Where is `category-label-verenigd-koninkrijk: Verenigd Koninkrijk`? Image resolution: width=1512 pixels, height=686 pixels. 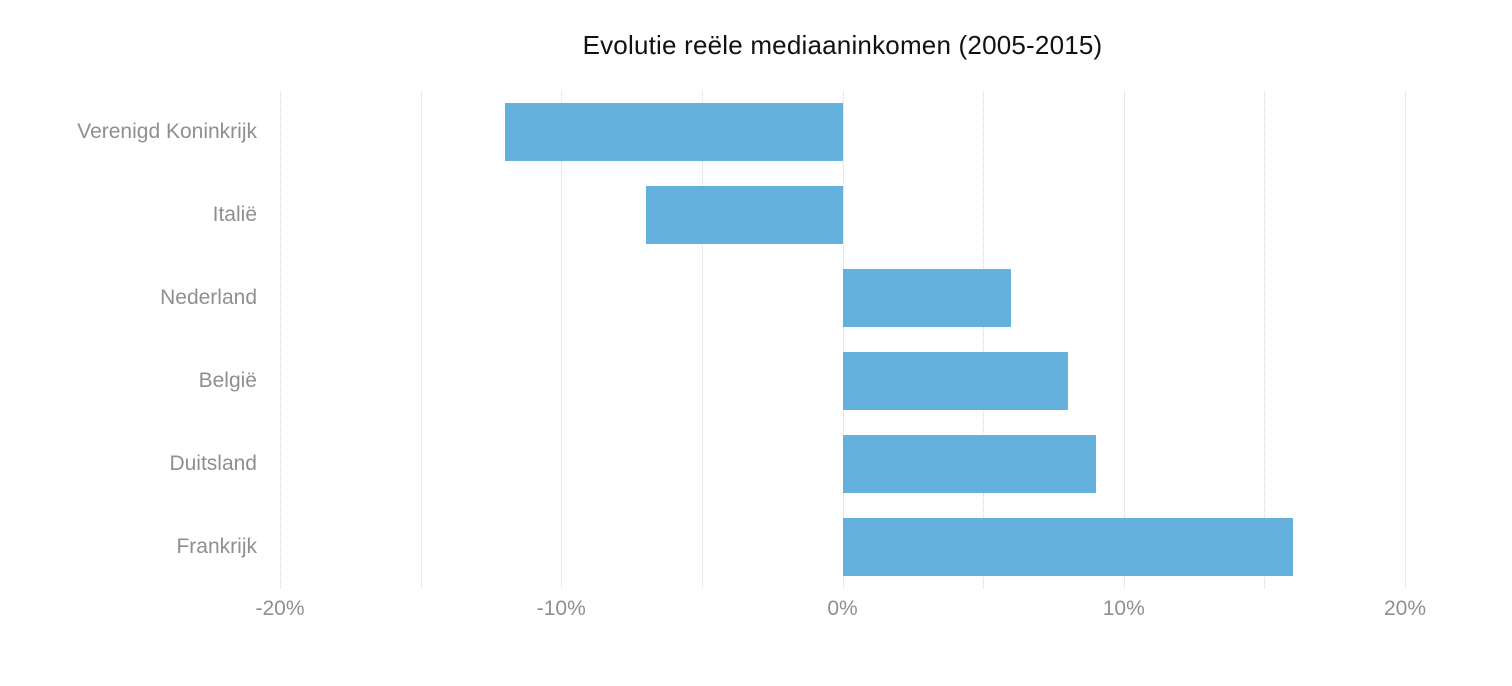 category-label-verenigd-koninkrijk: Verenigd Koninkrijk is located at coordinates (167, 132).